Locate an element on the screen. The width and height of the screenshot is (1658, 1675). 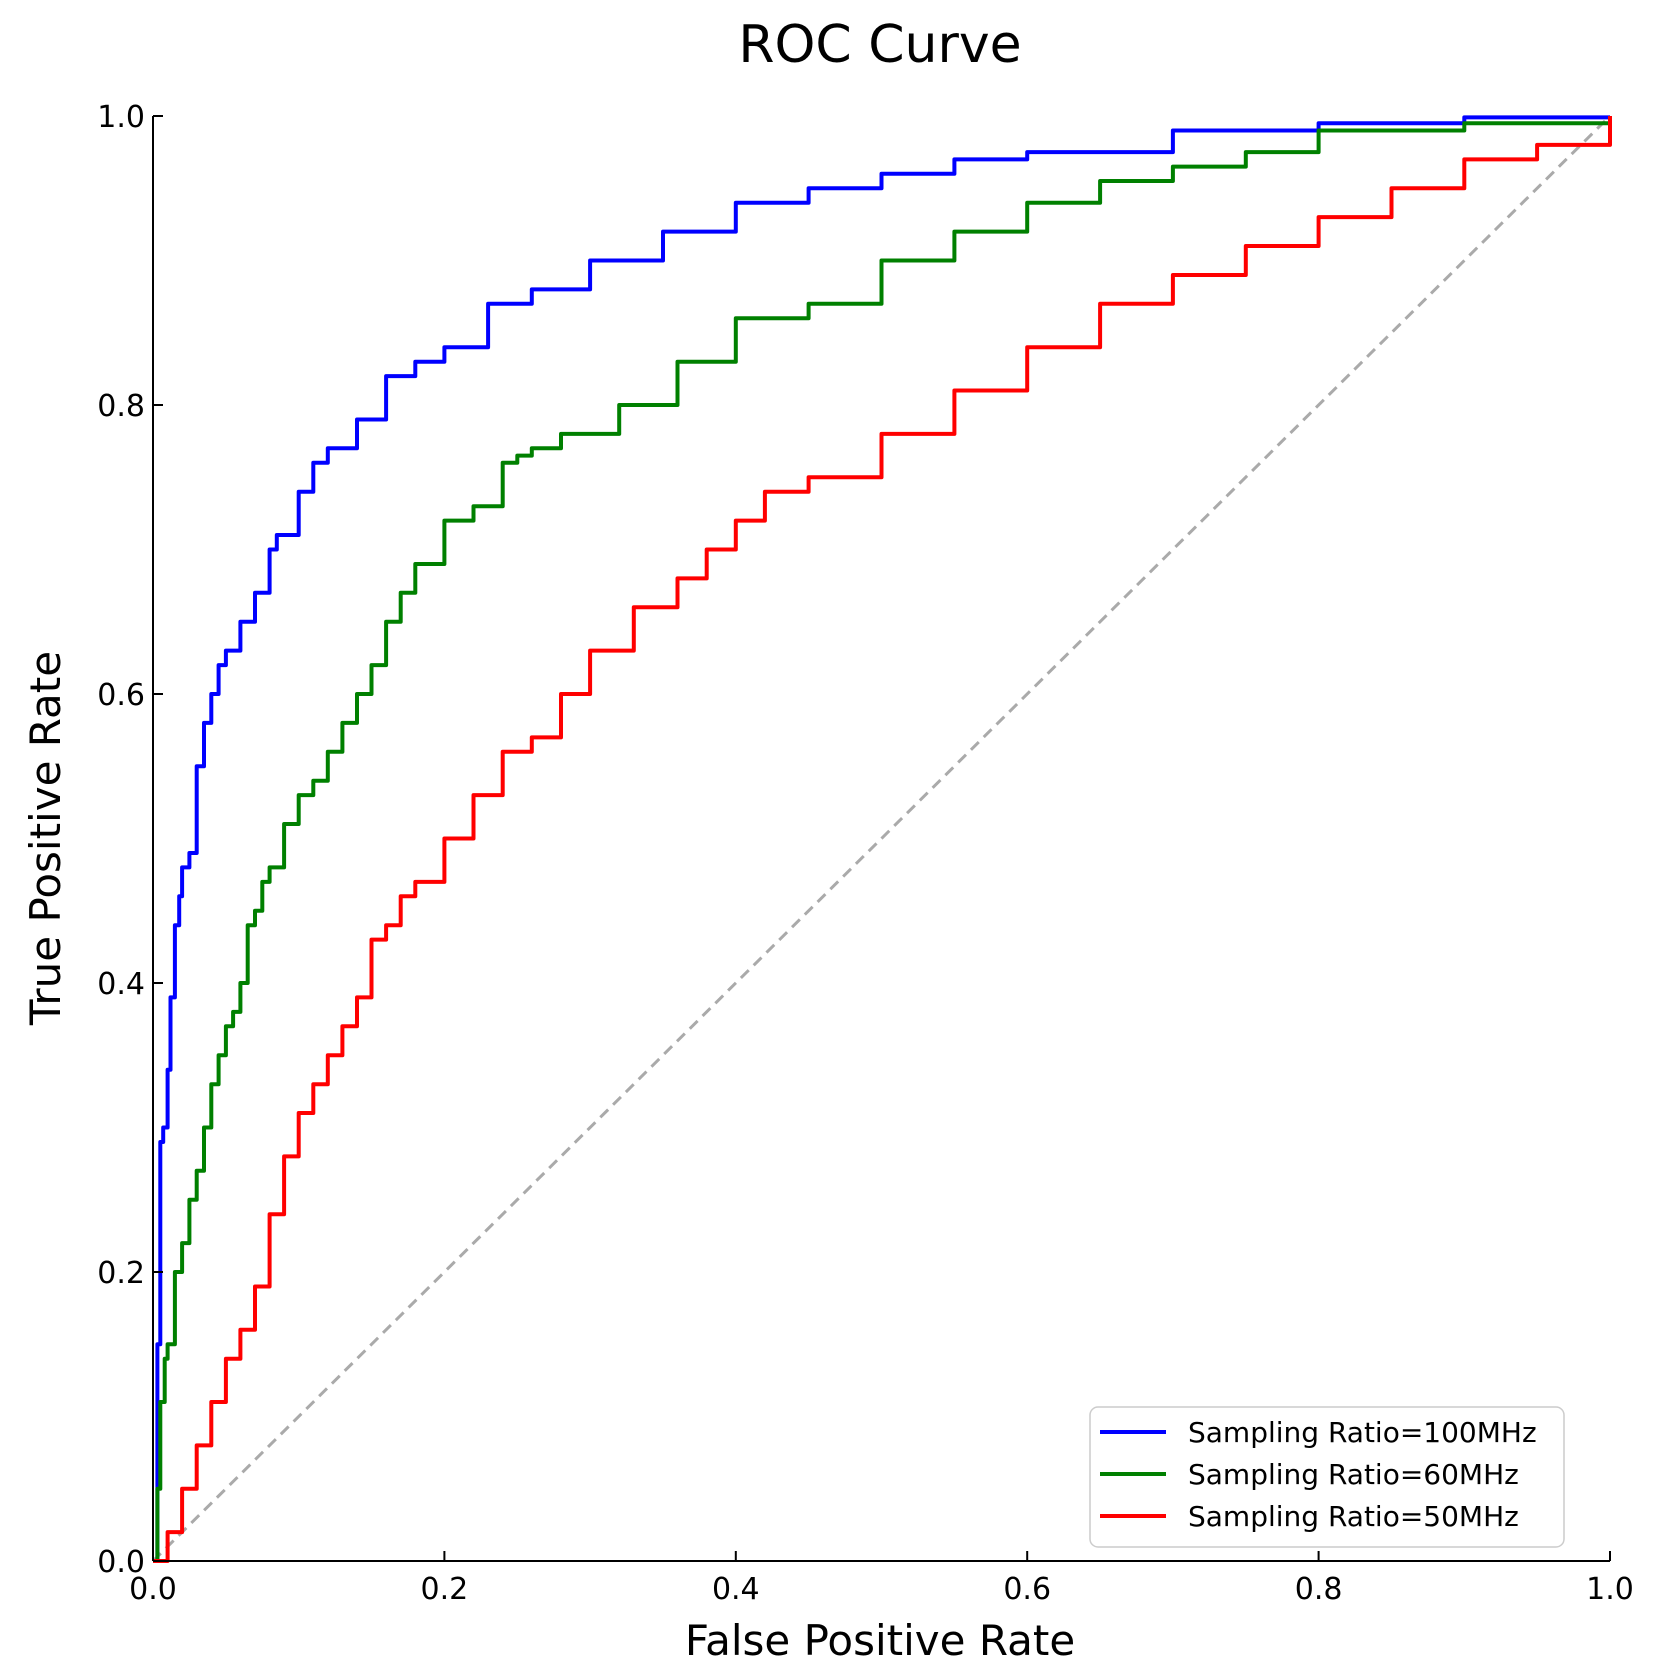
x-tick-label: 1.0 is located at coordinates (1610, 1589).